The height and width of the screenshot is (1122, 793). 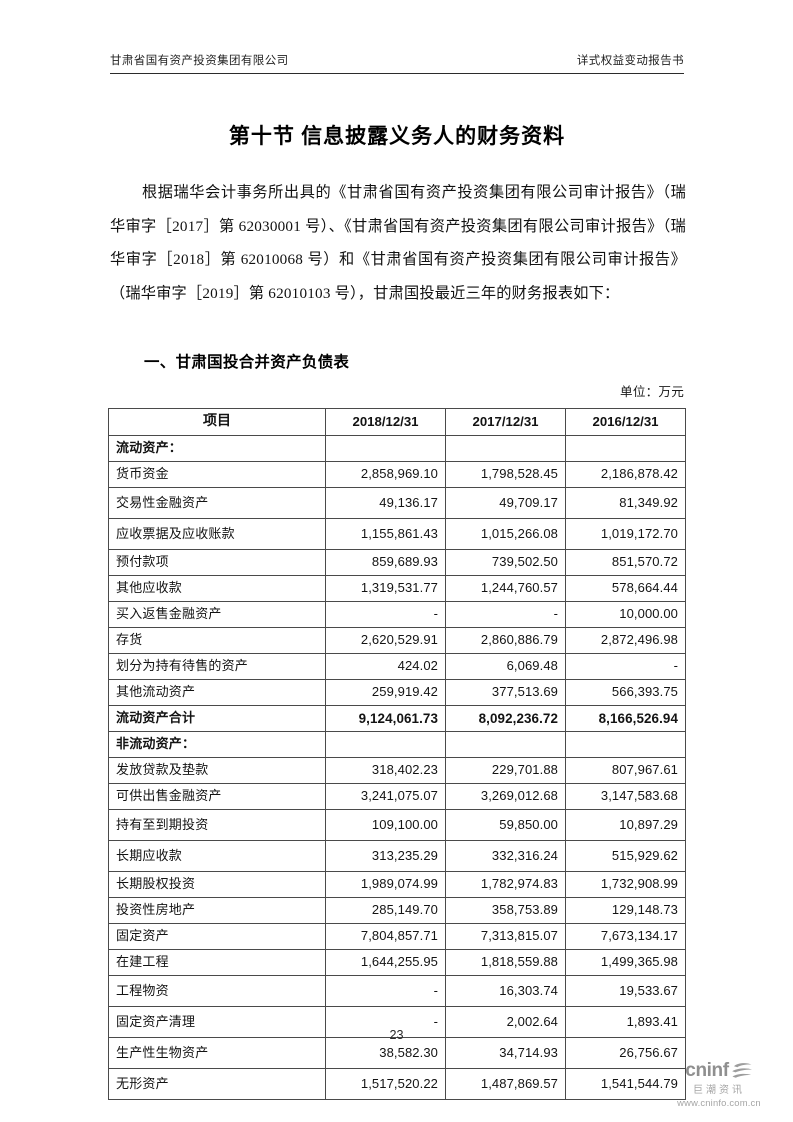 I want to click on row-value-cell: 3,269,012.68, so click(x=505, y=796).